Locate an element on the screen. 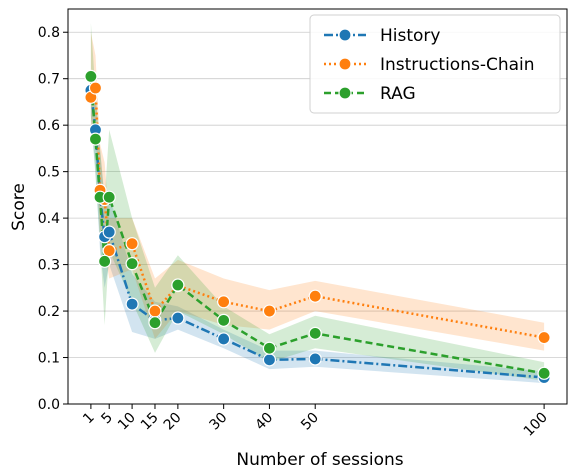 The height and width of the screenshot is (472, 569). y-tick-label: 0.3 is located at coordinates (49, 266).